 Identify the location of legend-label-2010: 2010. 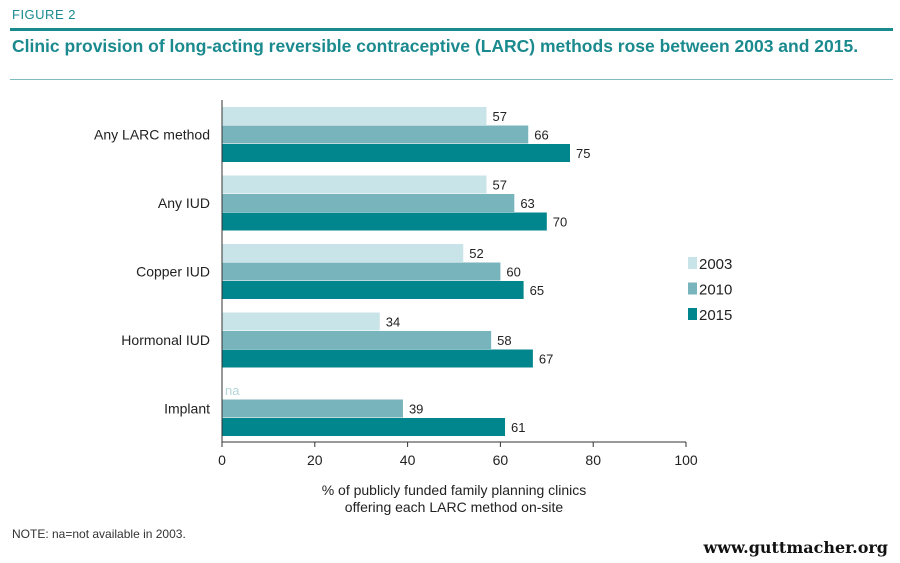
(715, 290).